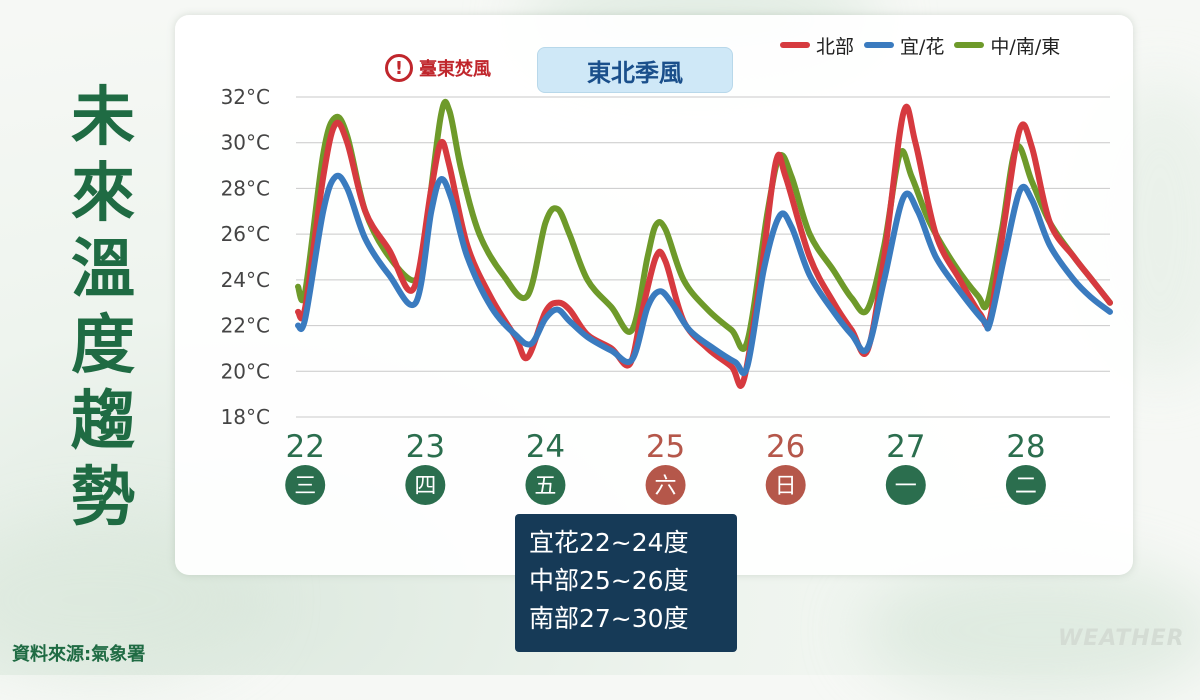 The width and height of the screenshot is (1200, 700). Describe the element at coordinates (103, 308) in the screenshot. I see `page-title: 未來溫度趨勢` at that location.